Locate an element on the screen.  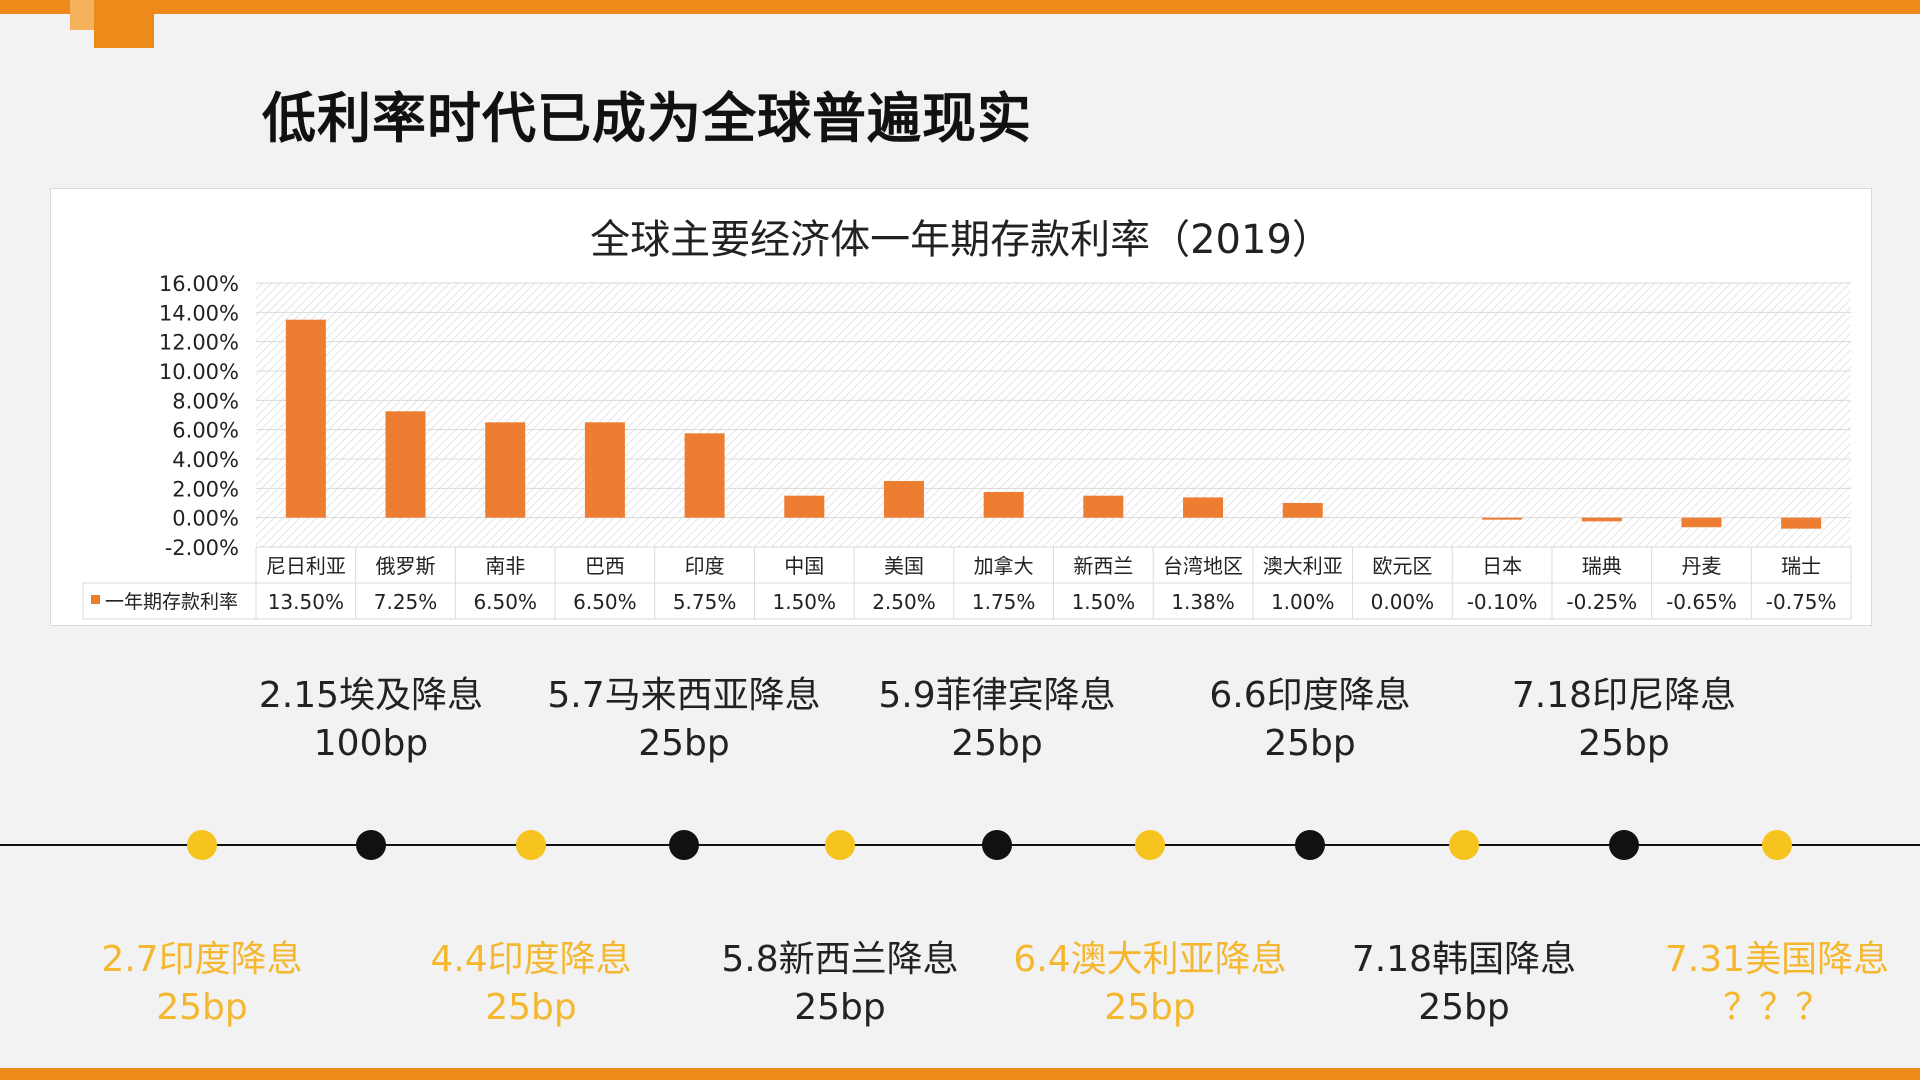
category-label: 南非 is located at coordinates (505, 566).